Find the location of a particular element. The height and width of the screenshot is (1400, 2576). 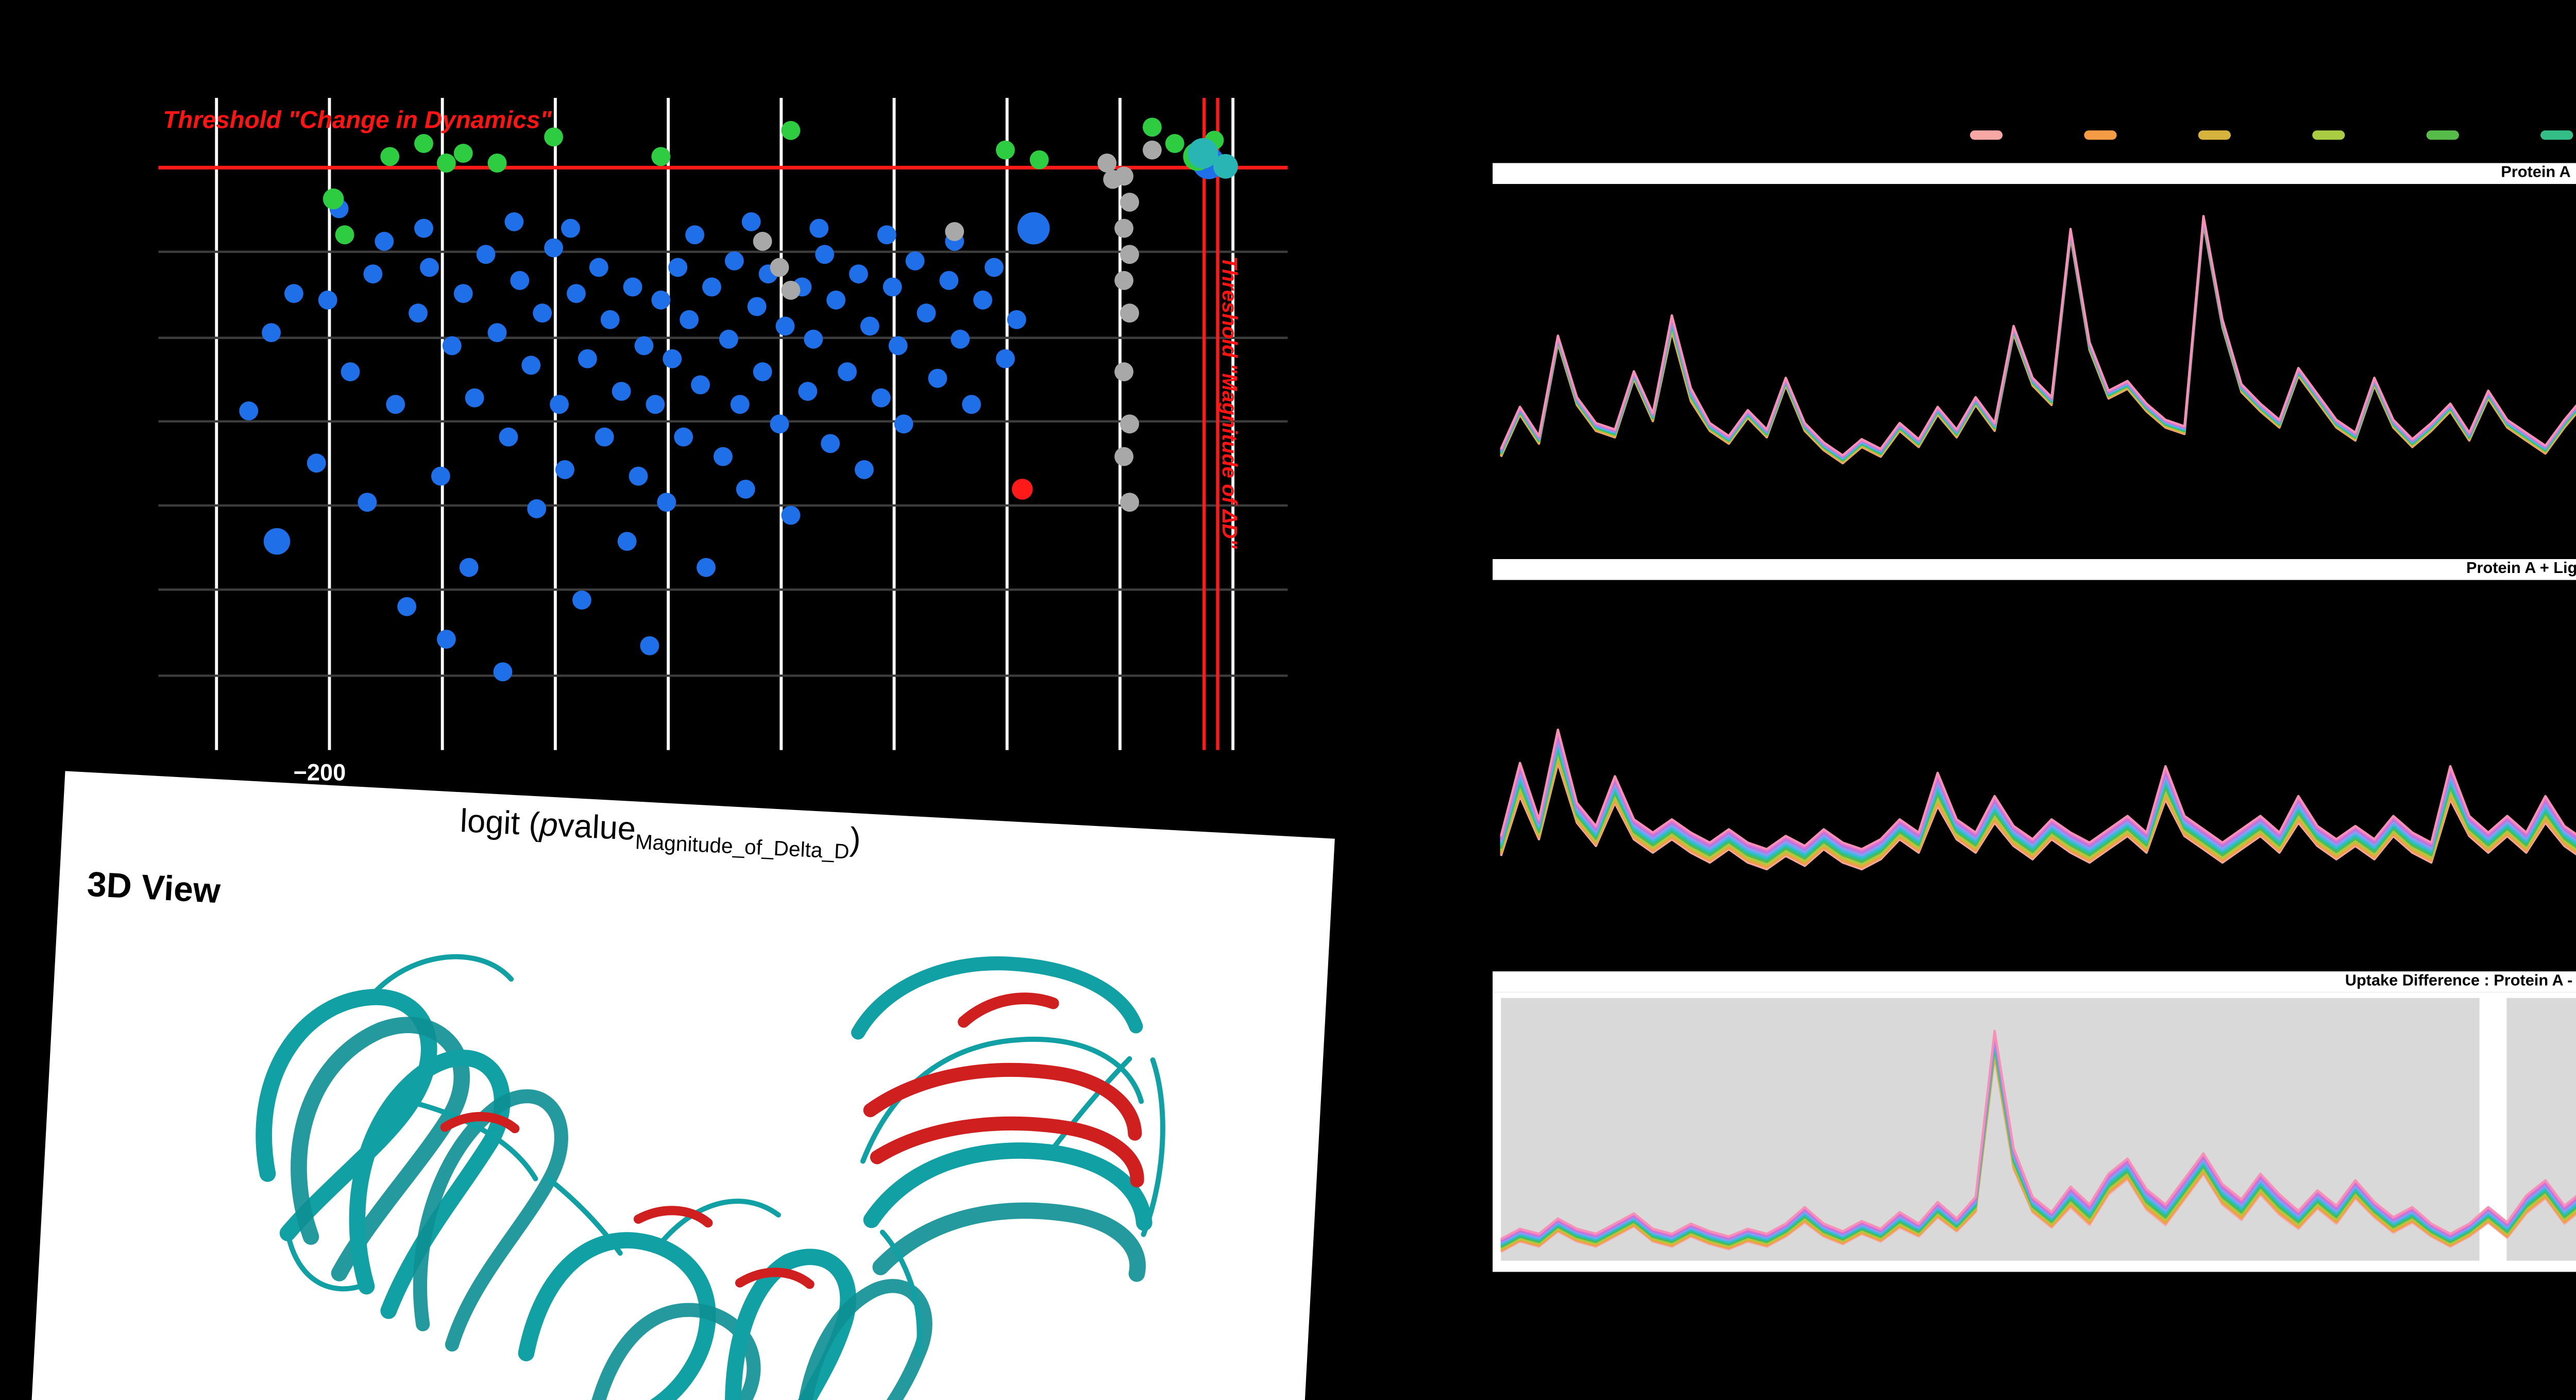

uptake-difference-chart is located at coordinates (2034, 1132).